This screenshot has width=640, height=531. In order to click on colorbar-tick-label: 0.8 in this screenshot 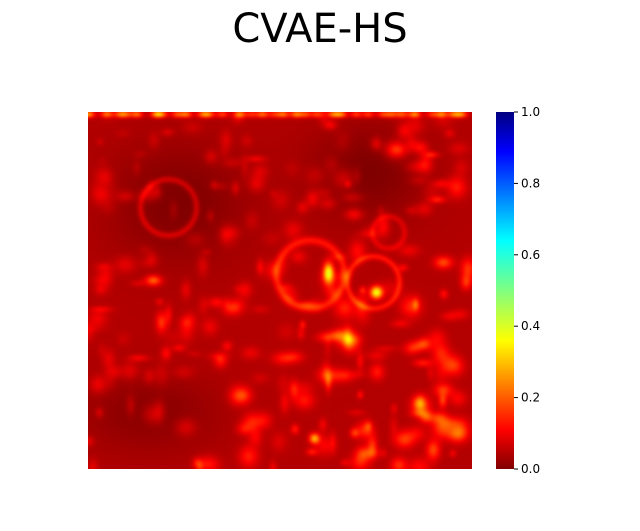, I will do `click(530, 183)`.